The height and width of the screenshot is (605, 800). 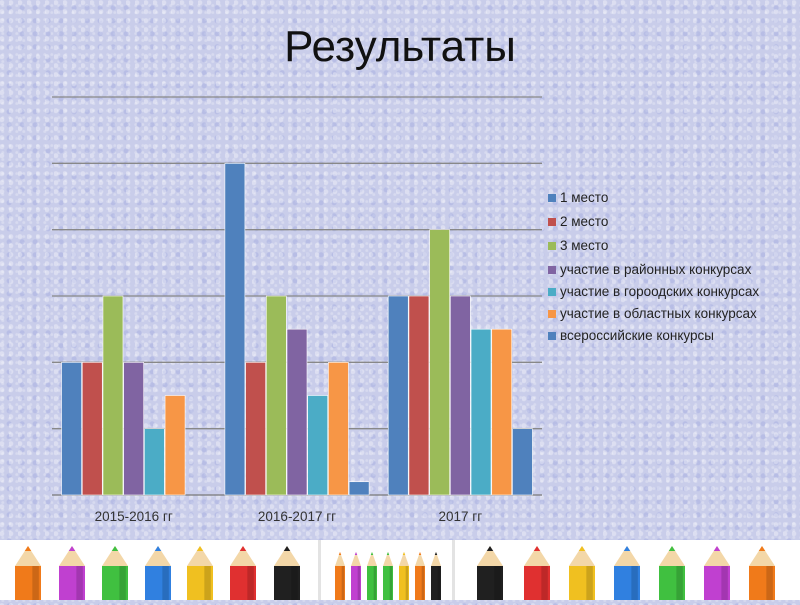 I want to click on legend-item: участие в гороодских конкурсах, so click(x=668, y=292).